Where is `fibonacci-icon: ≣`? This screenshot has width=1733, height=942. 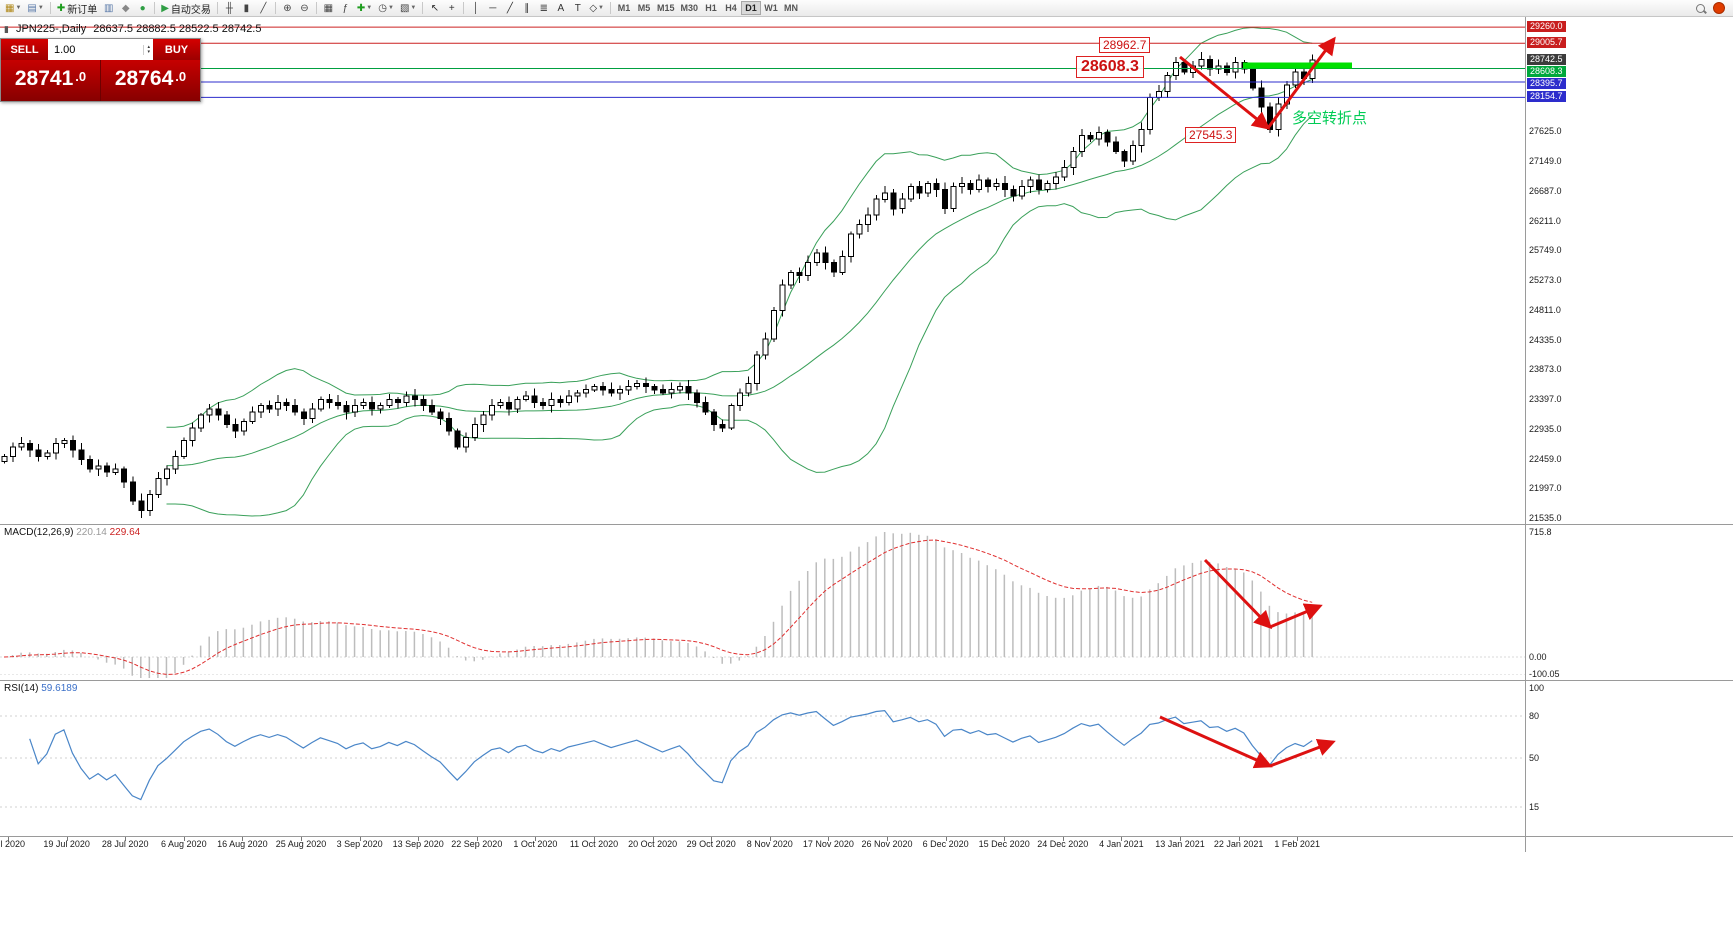 fibonacci-icon: ≣ is located at coordinates (544, 8).